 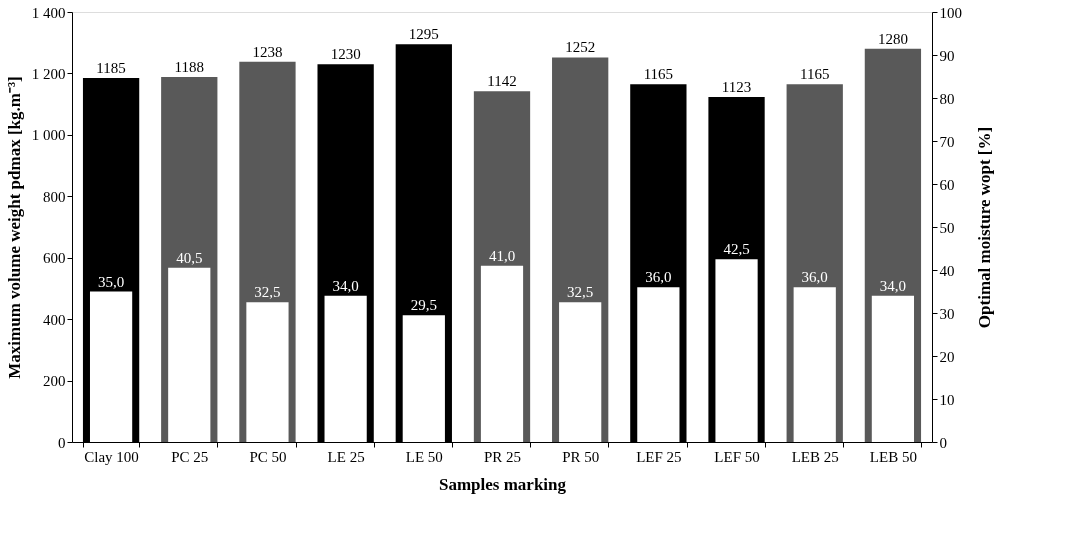 I want to click on x-tick-label: PR 50, so click(x=581, y=456).